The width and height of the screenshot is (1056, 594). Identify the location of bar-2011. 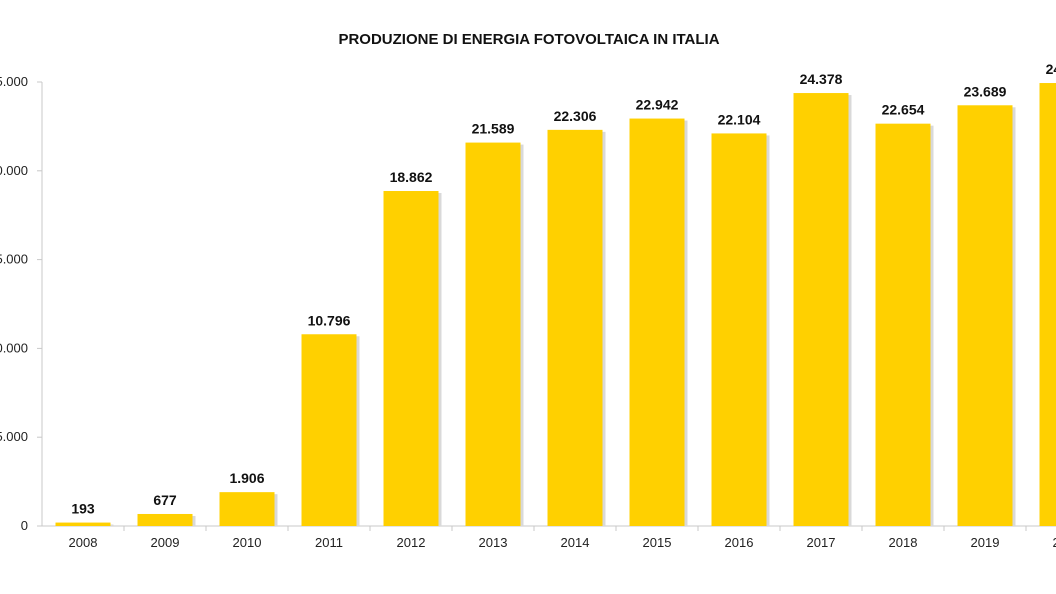
(329, 430).